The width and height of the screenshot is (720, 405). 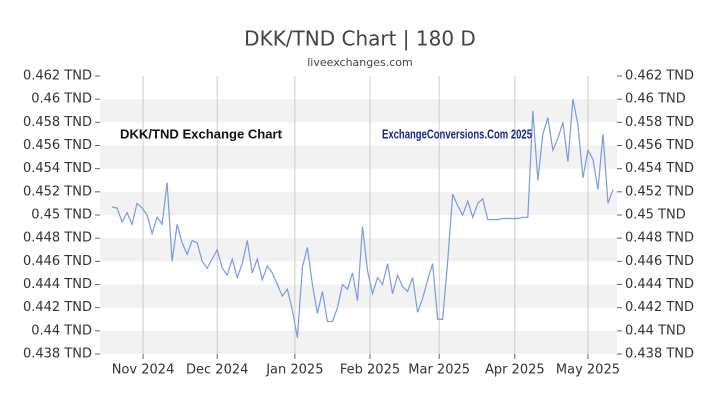 What do you see at coordinates (359, 62) in the screenshot?
I see `chart-subtitle: liveexchanges.com` at bounding box center [359, 62].